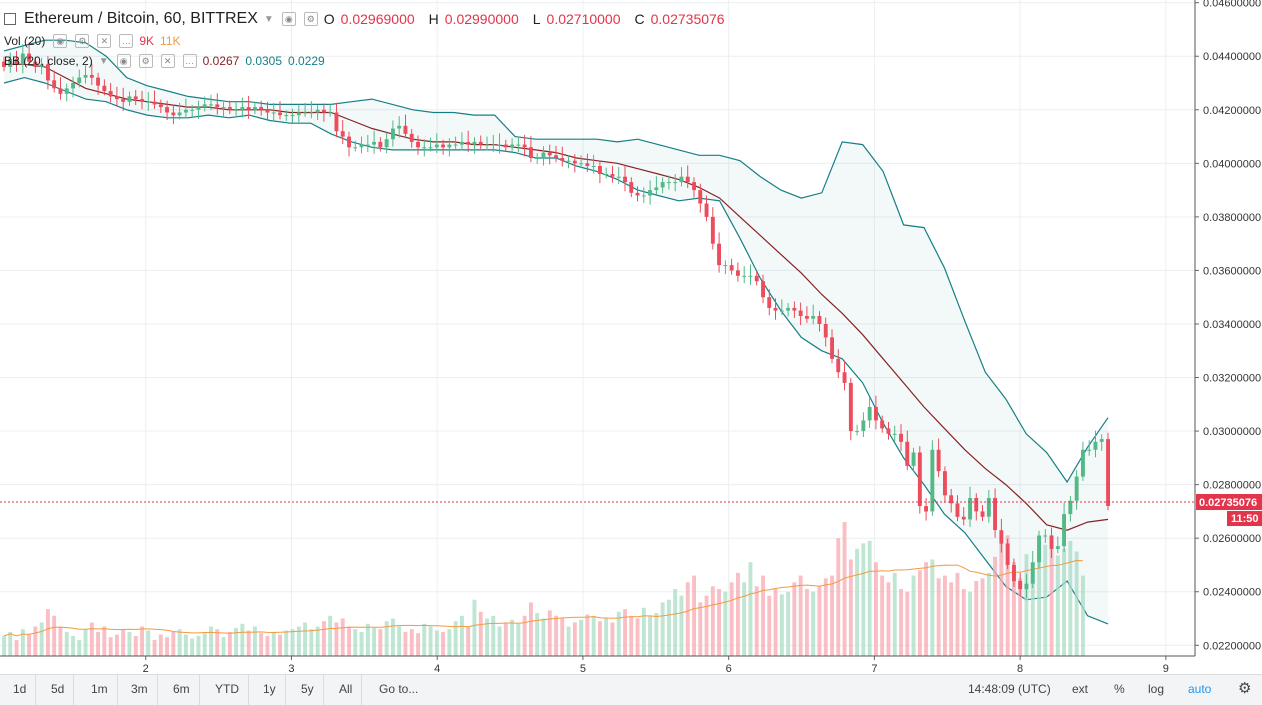  I want to click on bb-lower-value: 0.0229, so click(306, 61).